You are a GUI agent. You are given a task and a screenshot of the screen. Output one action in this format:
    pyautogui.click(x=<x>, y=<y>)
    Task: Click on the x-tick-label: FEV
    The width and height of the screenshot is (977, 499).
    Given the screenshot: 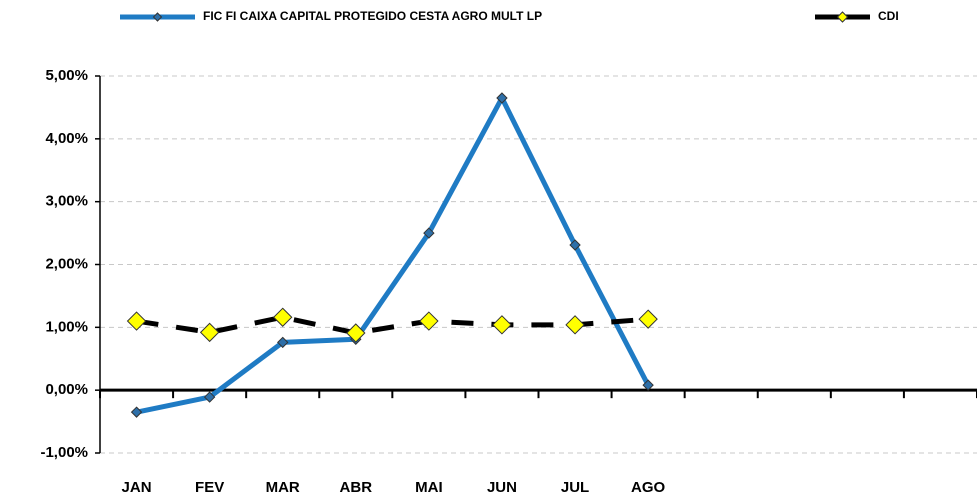 What is the action you would take?
    pyautogui.click(x=209, y=487)
    